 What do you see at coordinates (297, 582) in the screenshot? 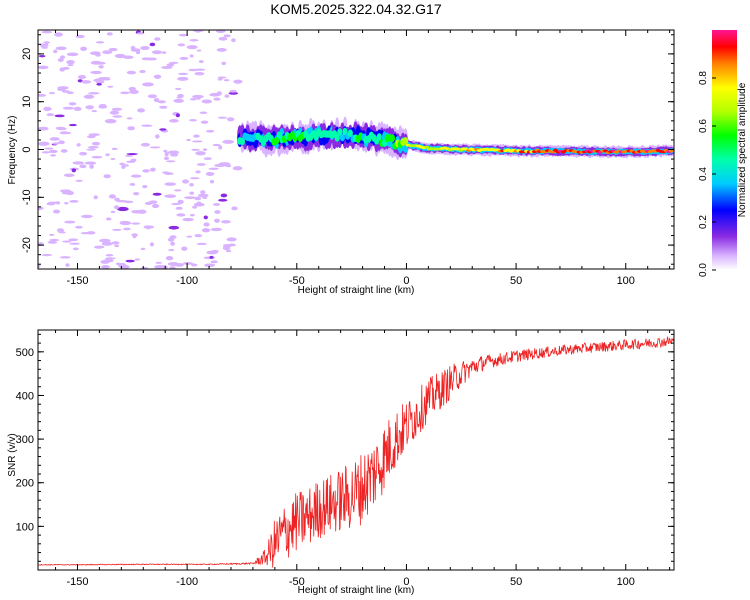
I see `x-tick-label: -50` at bounding box center [297, 582].